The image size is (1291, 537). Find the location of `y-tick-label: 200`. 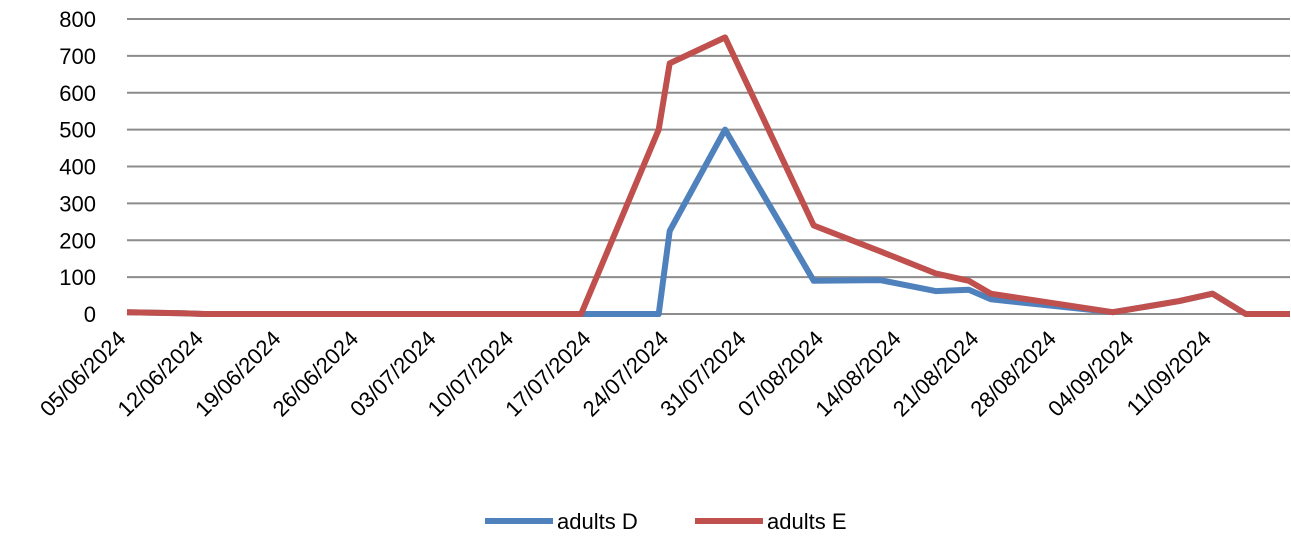

y-tick-label: 200 is located at coordinates (77, 240).